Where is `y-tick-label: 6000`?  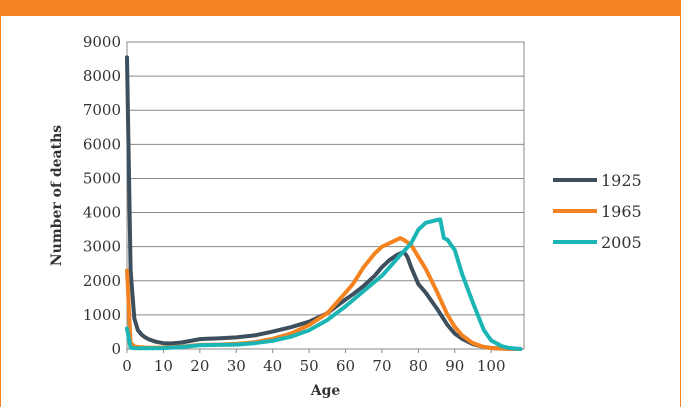 y-tick-label: 6000 is located at coordinates (102, 144).